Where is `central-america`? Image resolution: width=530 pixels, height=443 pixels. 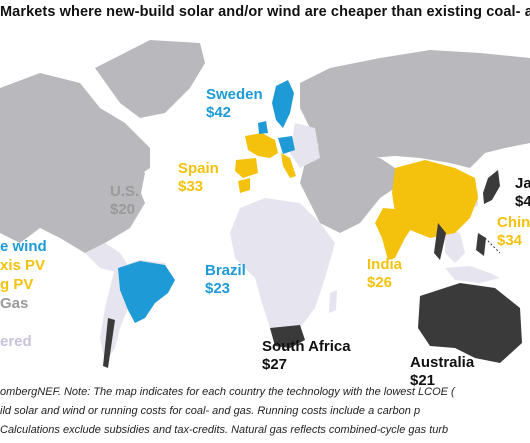 central-america is located at coordinates (107, 258).